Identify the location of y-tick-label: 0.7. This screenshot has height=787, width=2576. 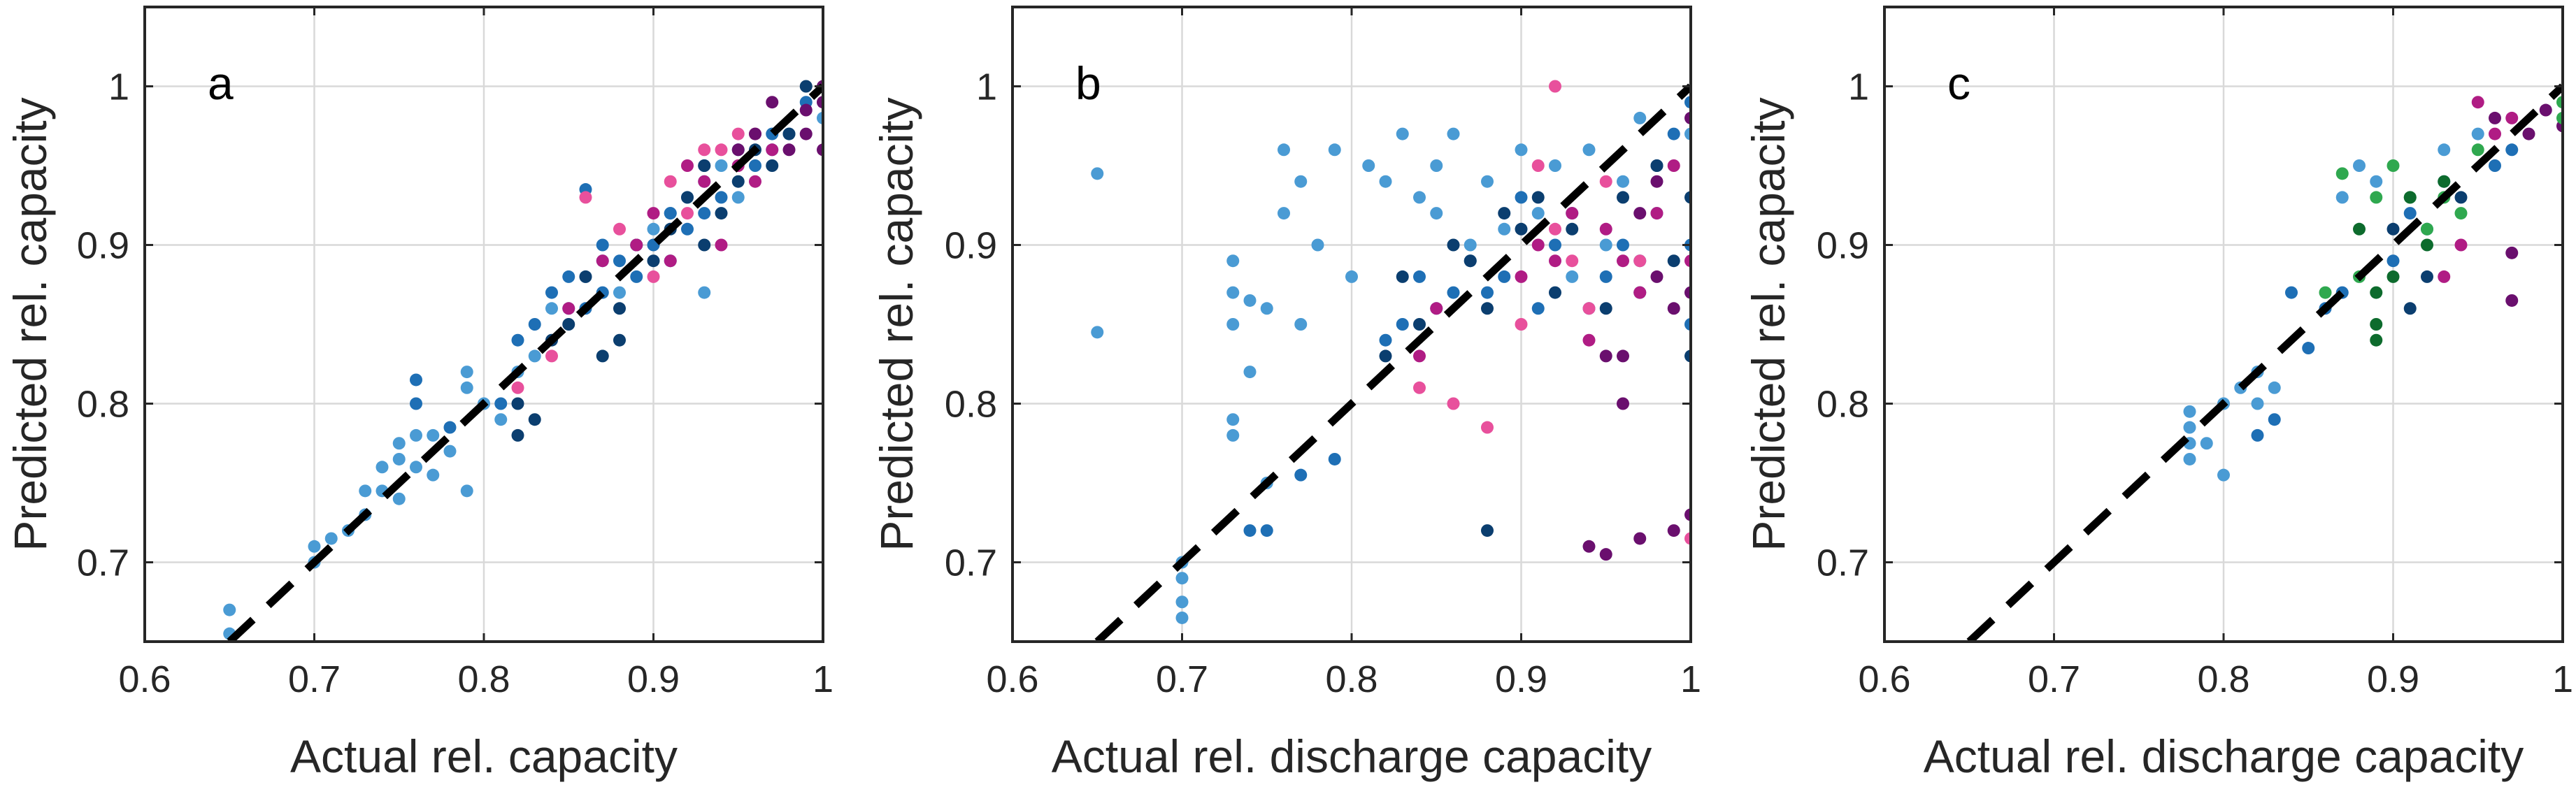
(103, 563).